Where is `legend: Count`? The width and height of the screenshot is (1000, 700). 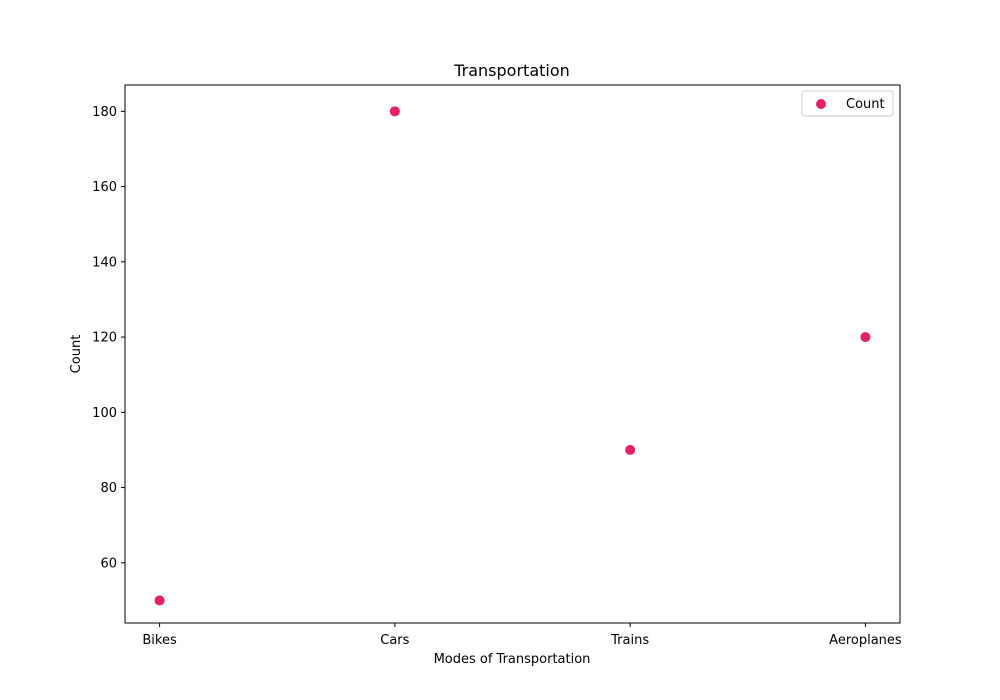 legend: Count is located at coordinates (847, 103).